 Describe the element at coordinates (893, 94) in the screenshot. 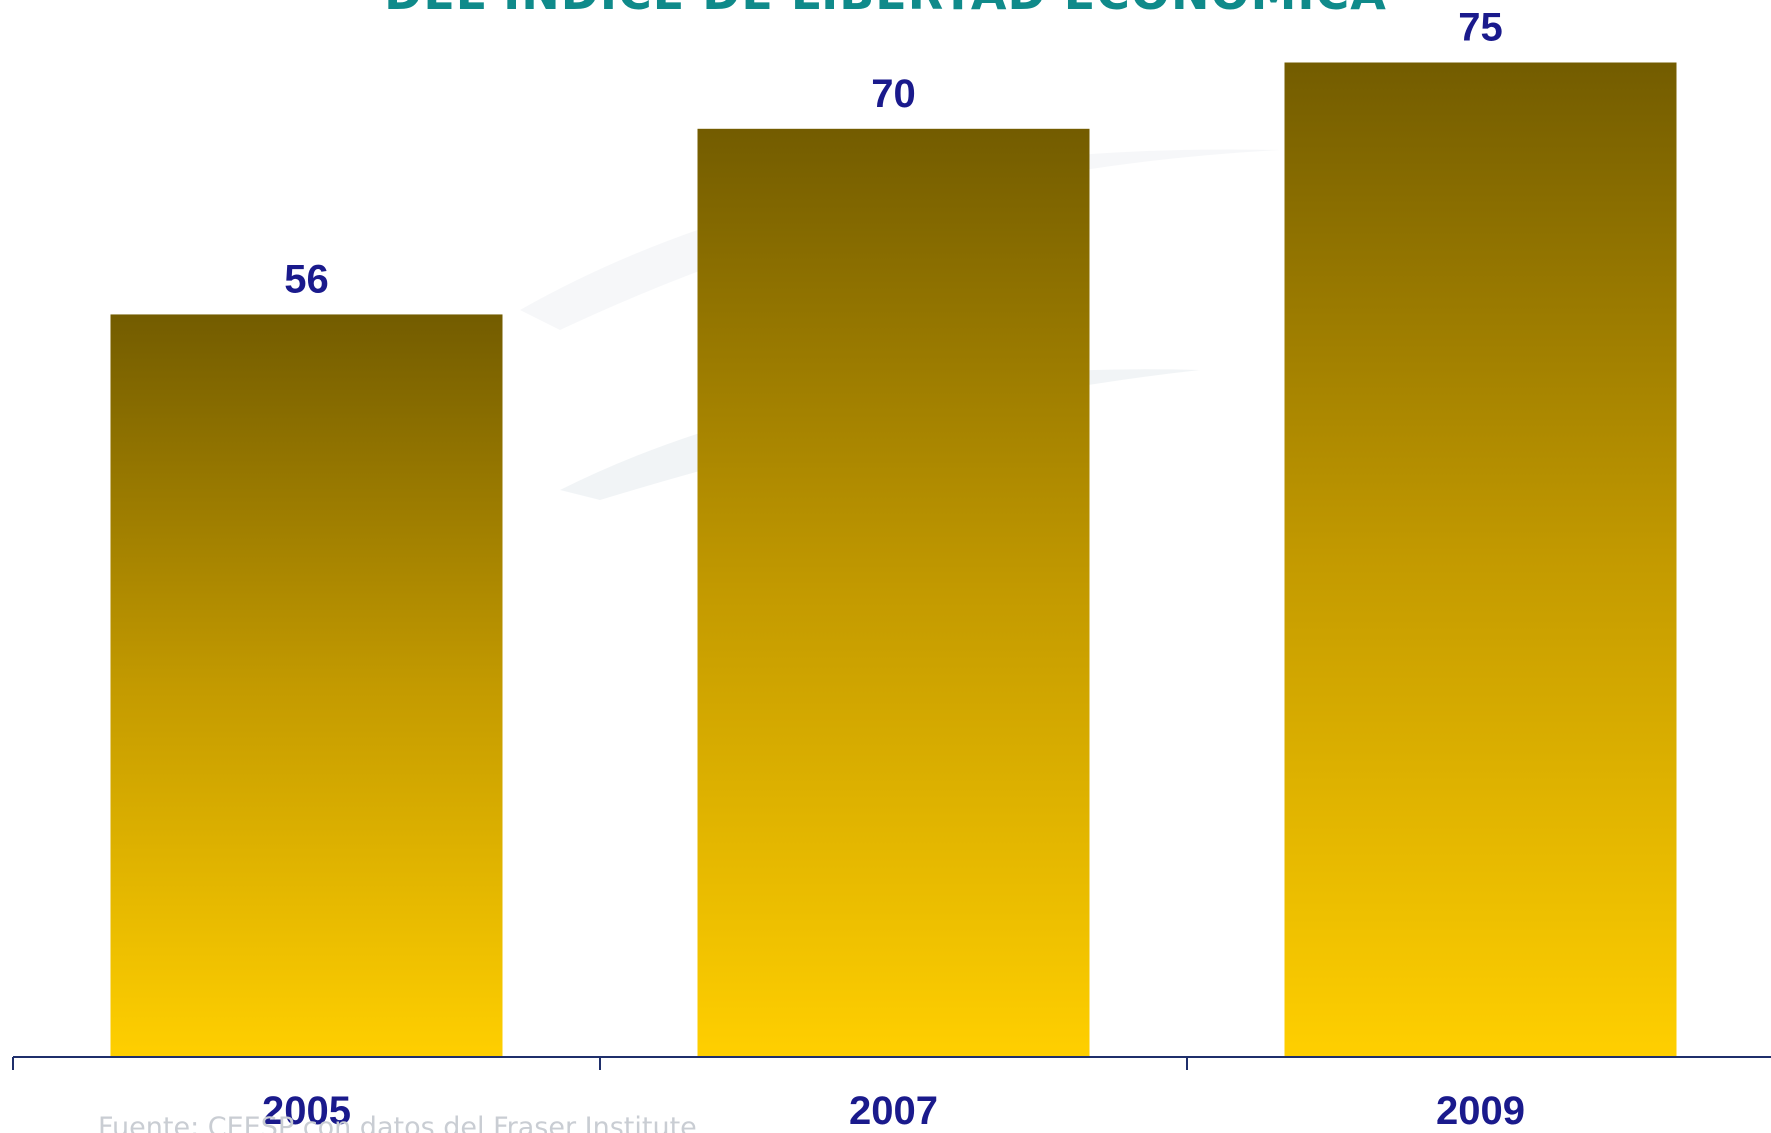

I see `data-label-2007: 70` at that location.